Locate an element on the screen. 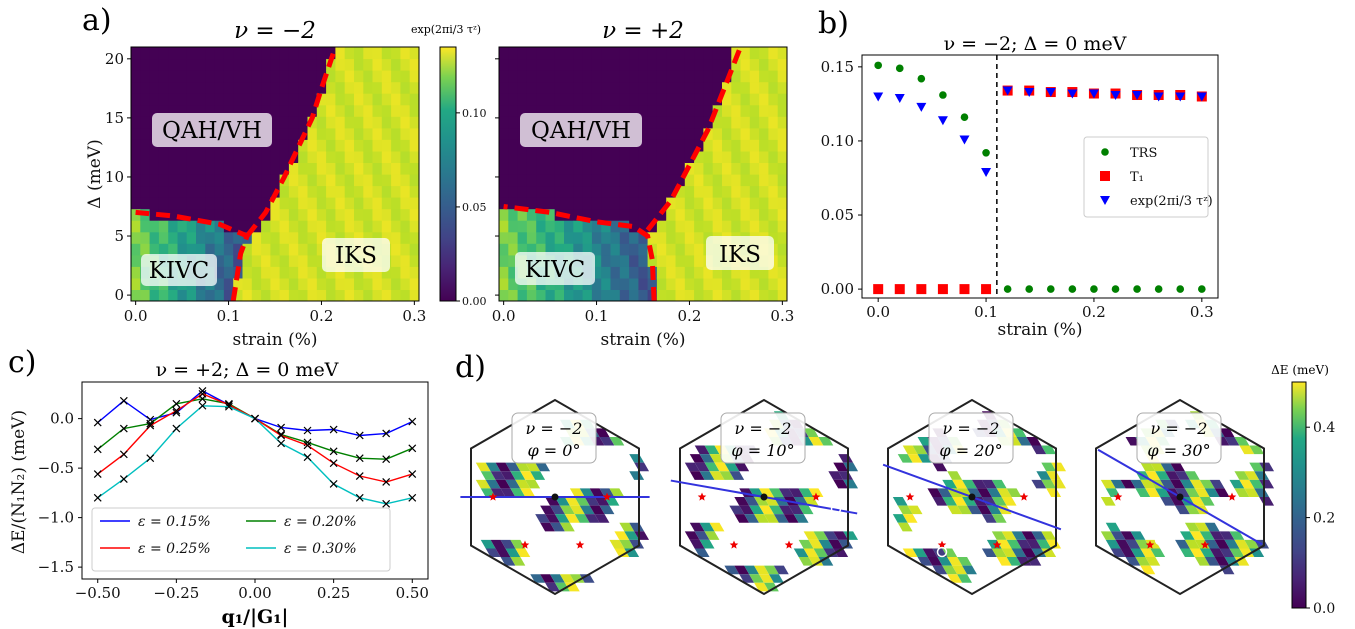 The height and width of the screenshot is (629, 1355). a-right-qah-label: QAH/VH is located at coordinates (581, 131).